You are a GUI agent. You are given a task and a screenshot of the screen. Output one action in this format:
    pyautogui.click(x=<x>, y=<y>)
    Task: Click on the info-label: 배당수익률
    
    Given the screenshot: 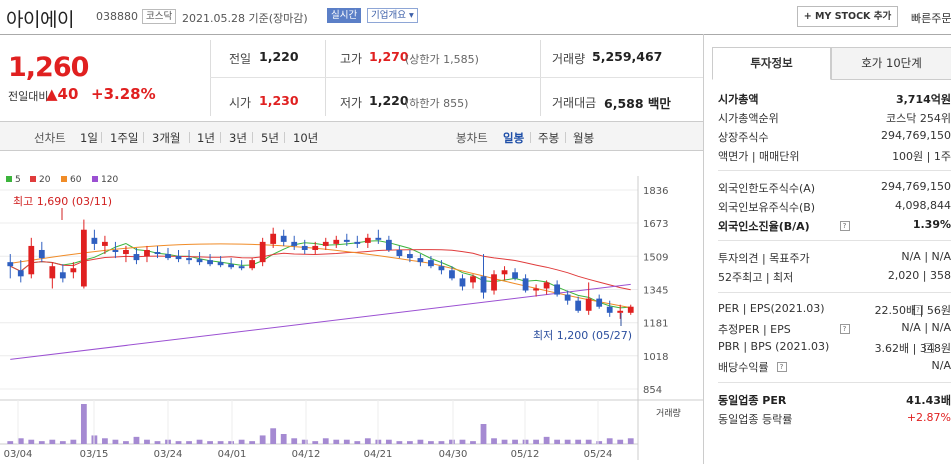 What is the action you would take?
    pyautogui.click(x=743, y=367)
    